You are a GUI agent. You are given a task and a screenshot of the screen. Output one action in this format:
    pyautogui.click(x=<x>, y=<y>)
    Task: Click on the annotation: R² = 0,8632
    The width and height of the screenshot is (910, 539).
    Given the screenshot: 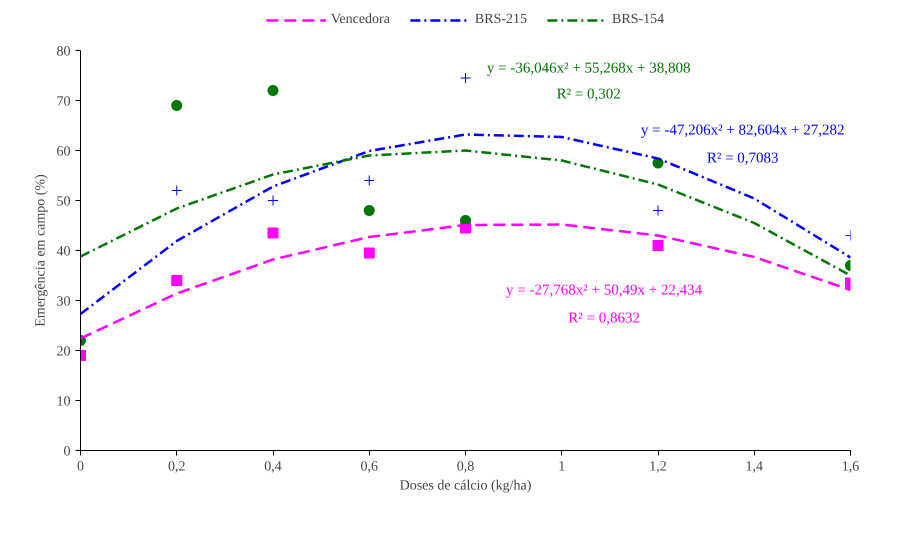 What is the action you would take?
    pyautogui.click(x=604, y=318)
    